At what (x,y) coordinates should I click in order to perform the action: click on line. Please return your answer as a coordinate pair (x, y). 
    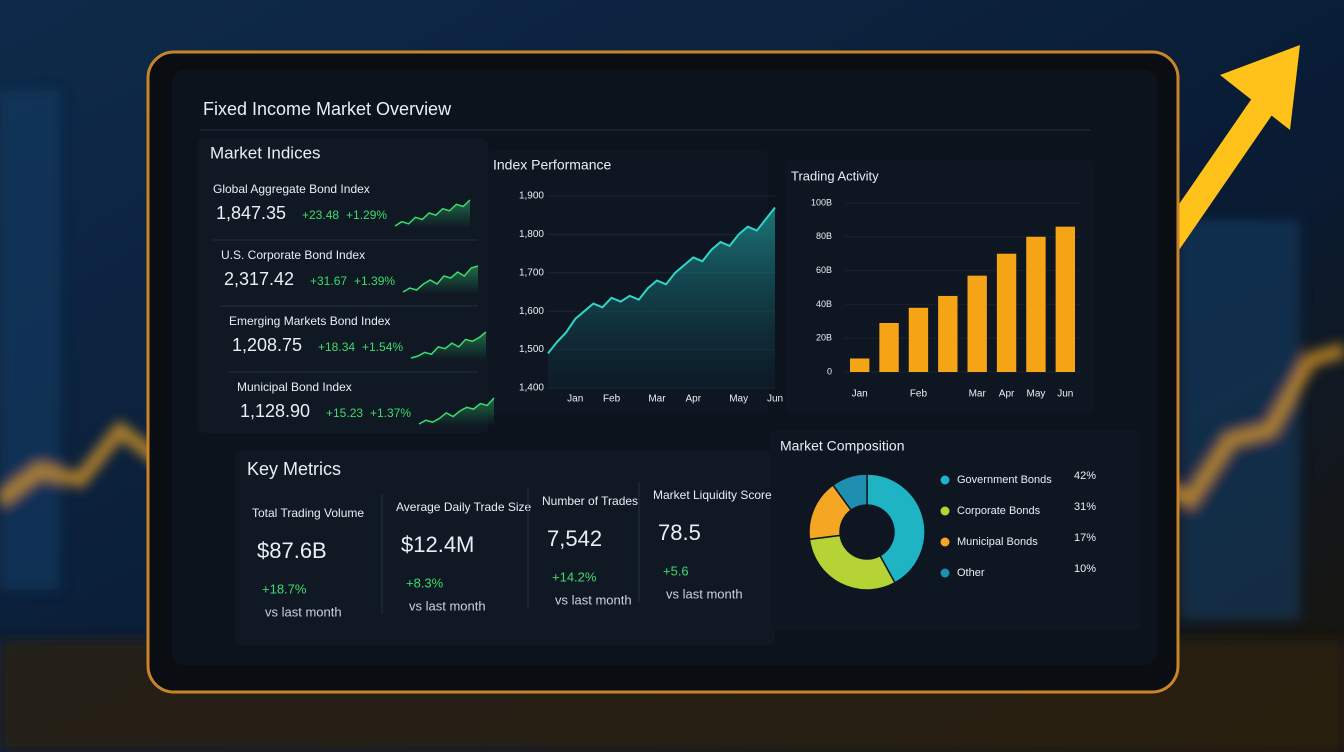
    Looking at the image, I should click on (661, 280).